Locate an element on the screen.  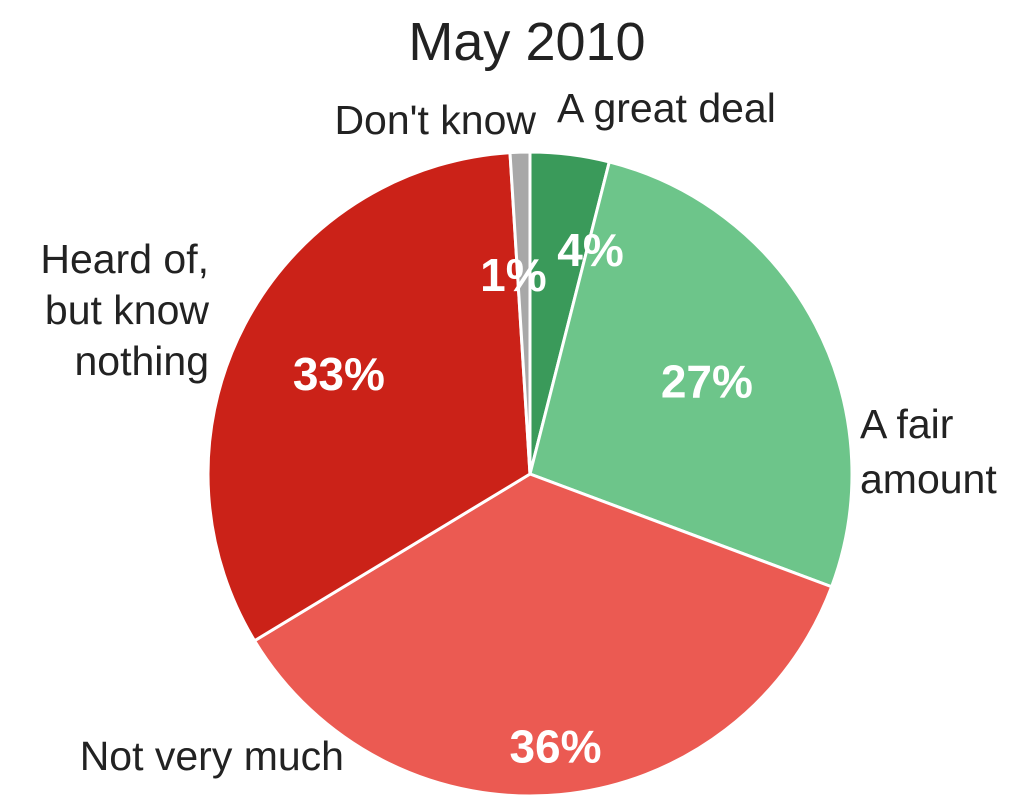
category-label: Not very much is located at coordinates (212, 756).